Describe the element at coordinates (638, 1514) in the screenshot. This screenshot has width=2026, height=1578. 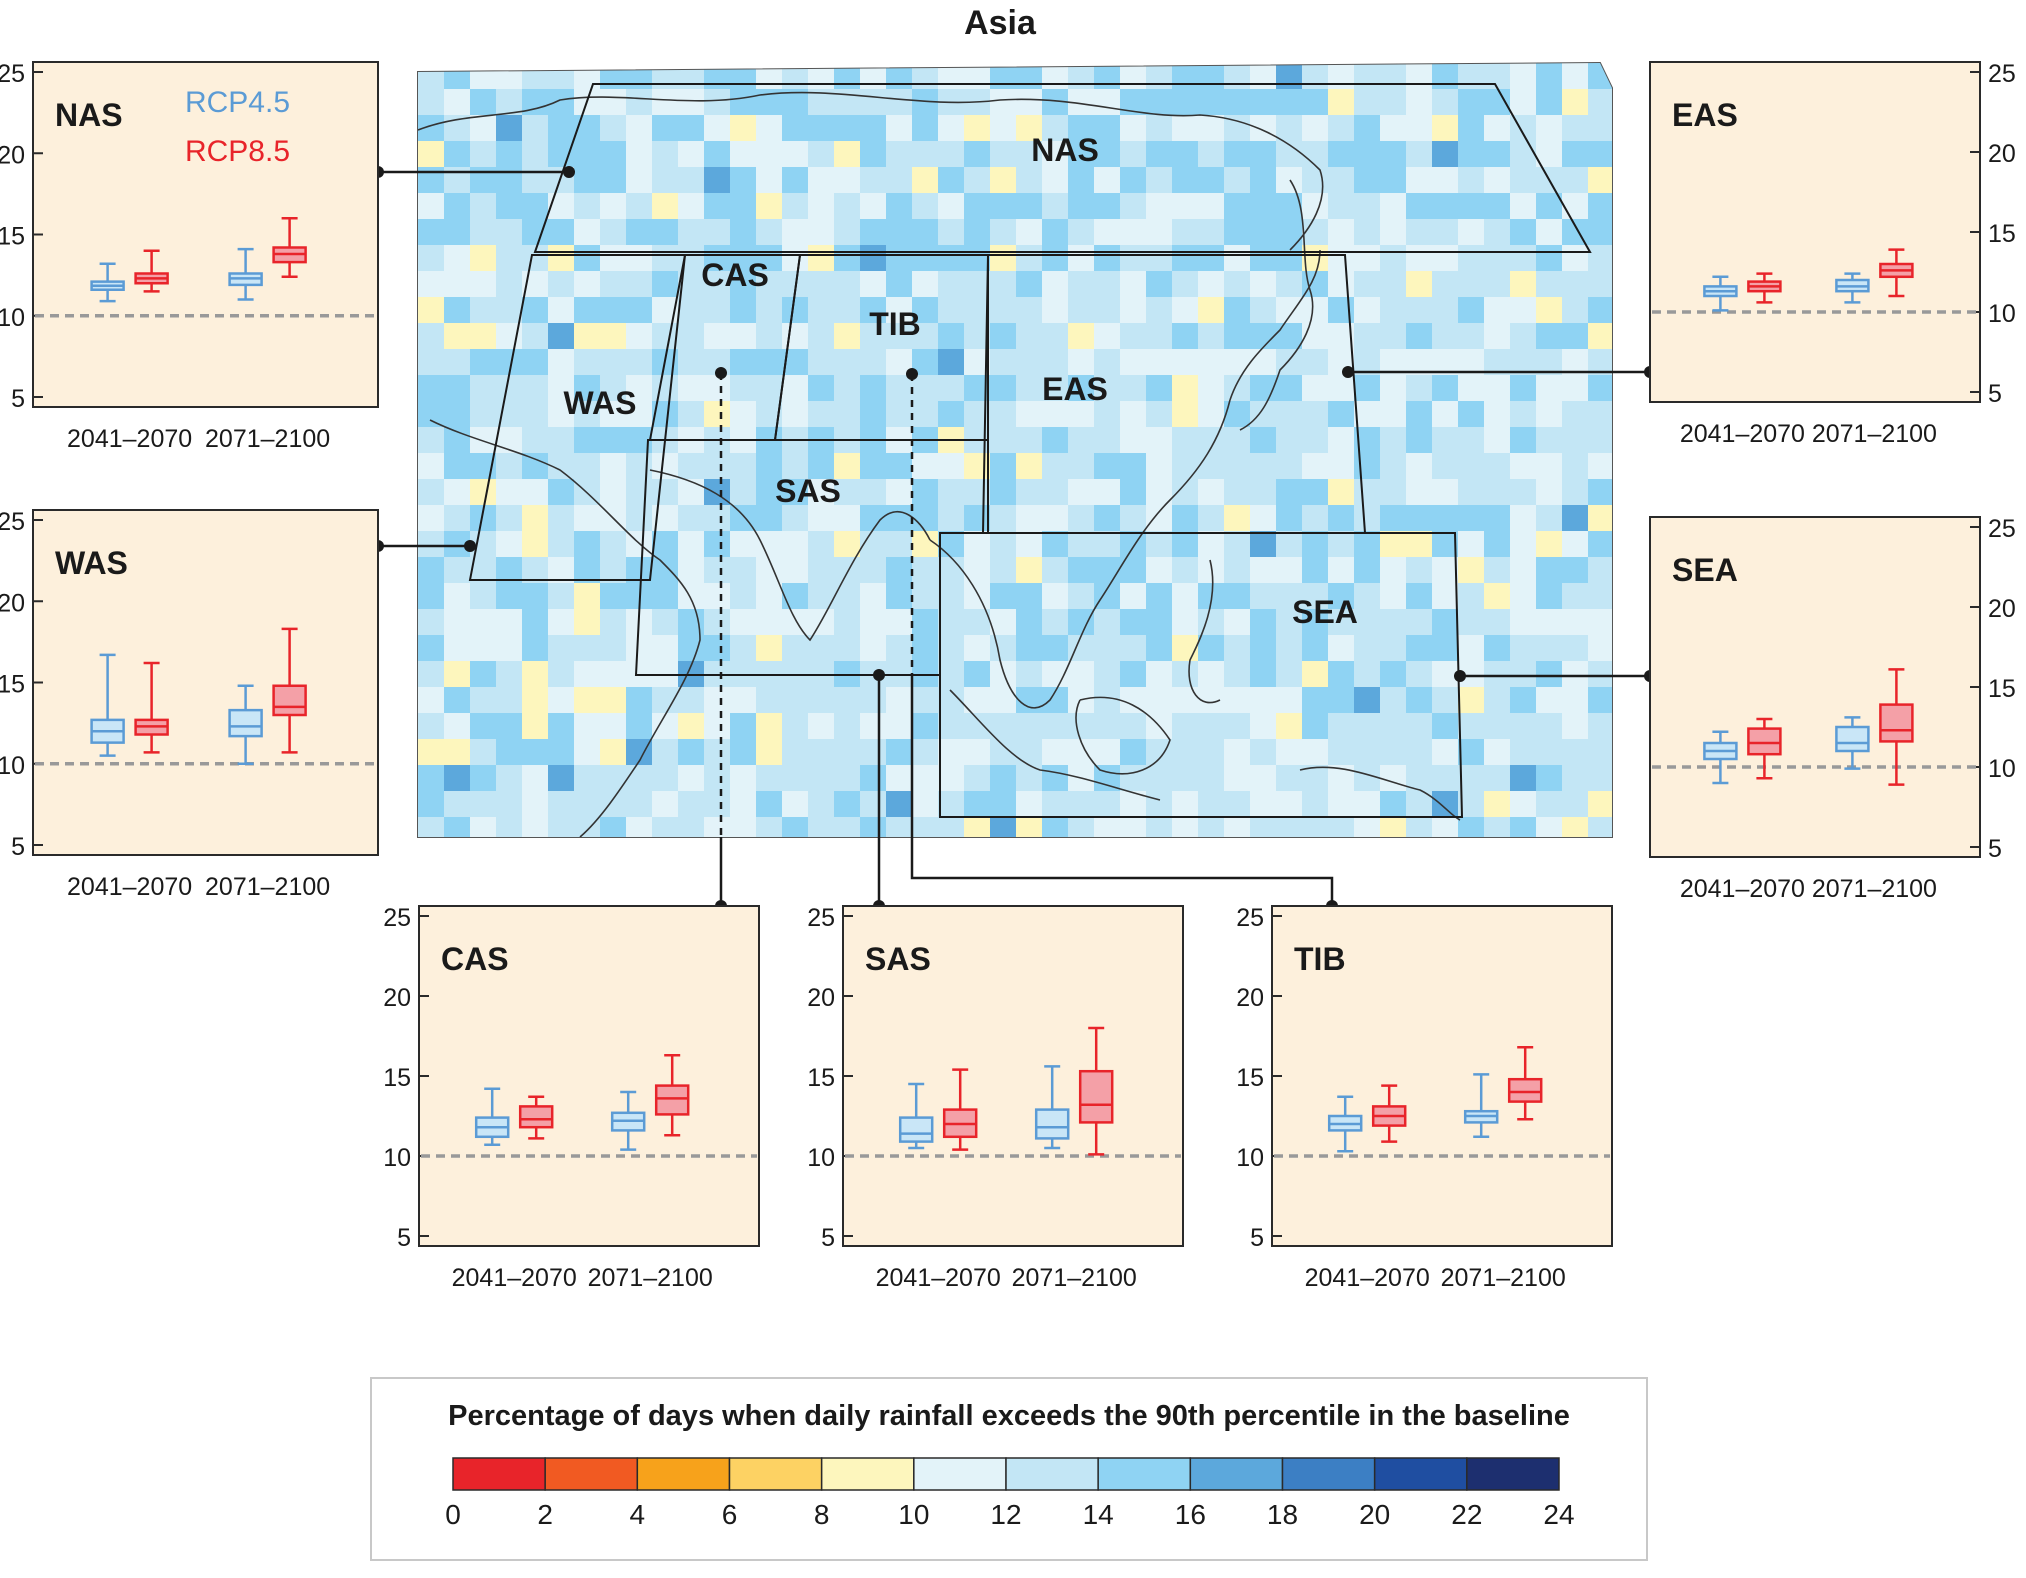
I see `colorbar-tick-label: 4` at that location.